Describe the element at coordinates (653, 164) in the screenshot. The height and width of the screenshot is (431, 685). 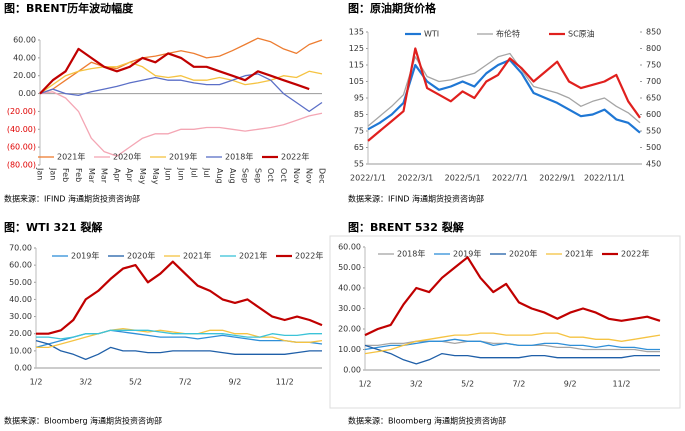
I see `y2-tick-label: 450` at that location.